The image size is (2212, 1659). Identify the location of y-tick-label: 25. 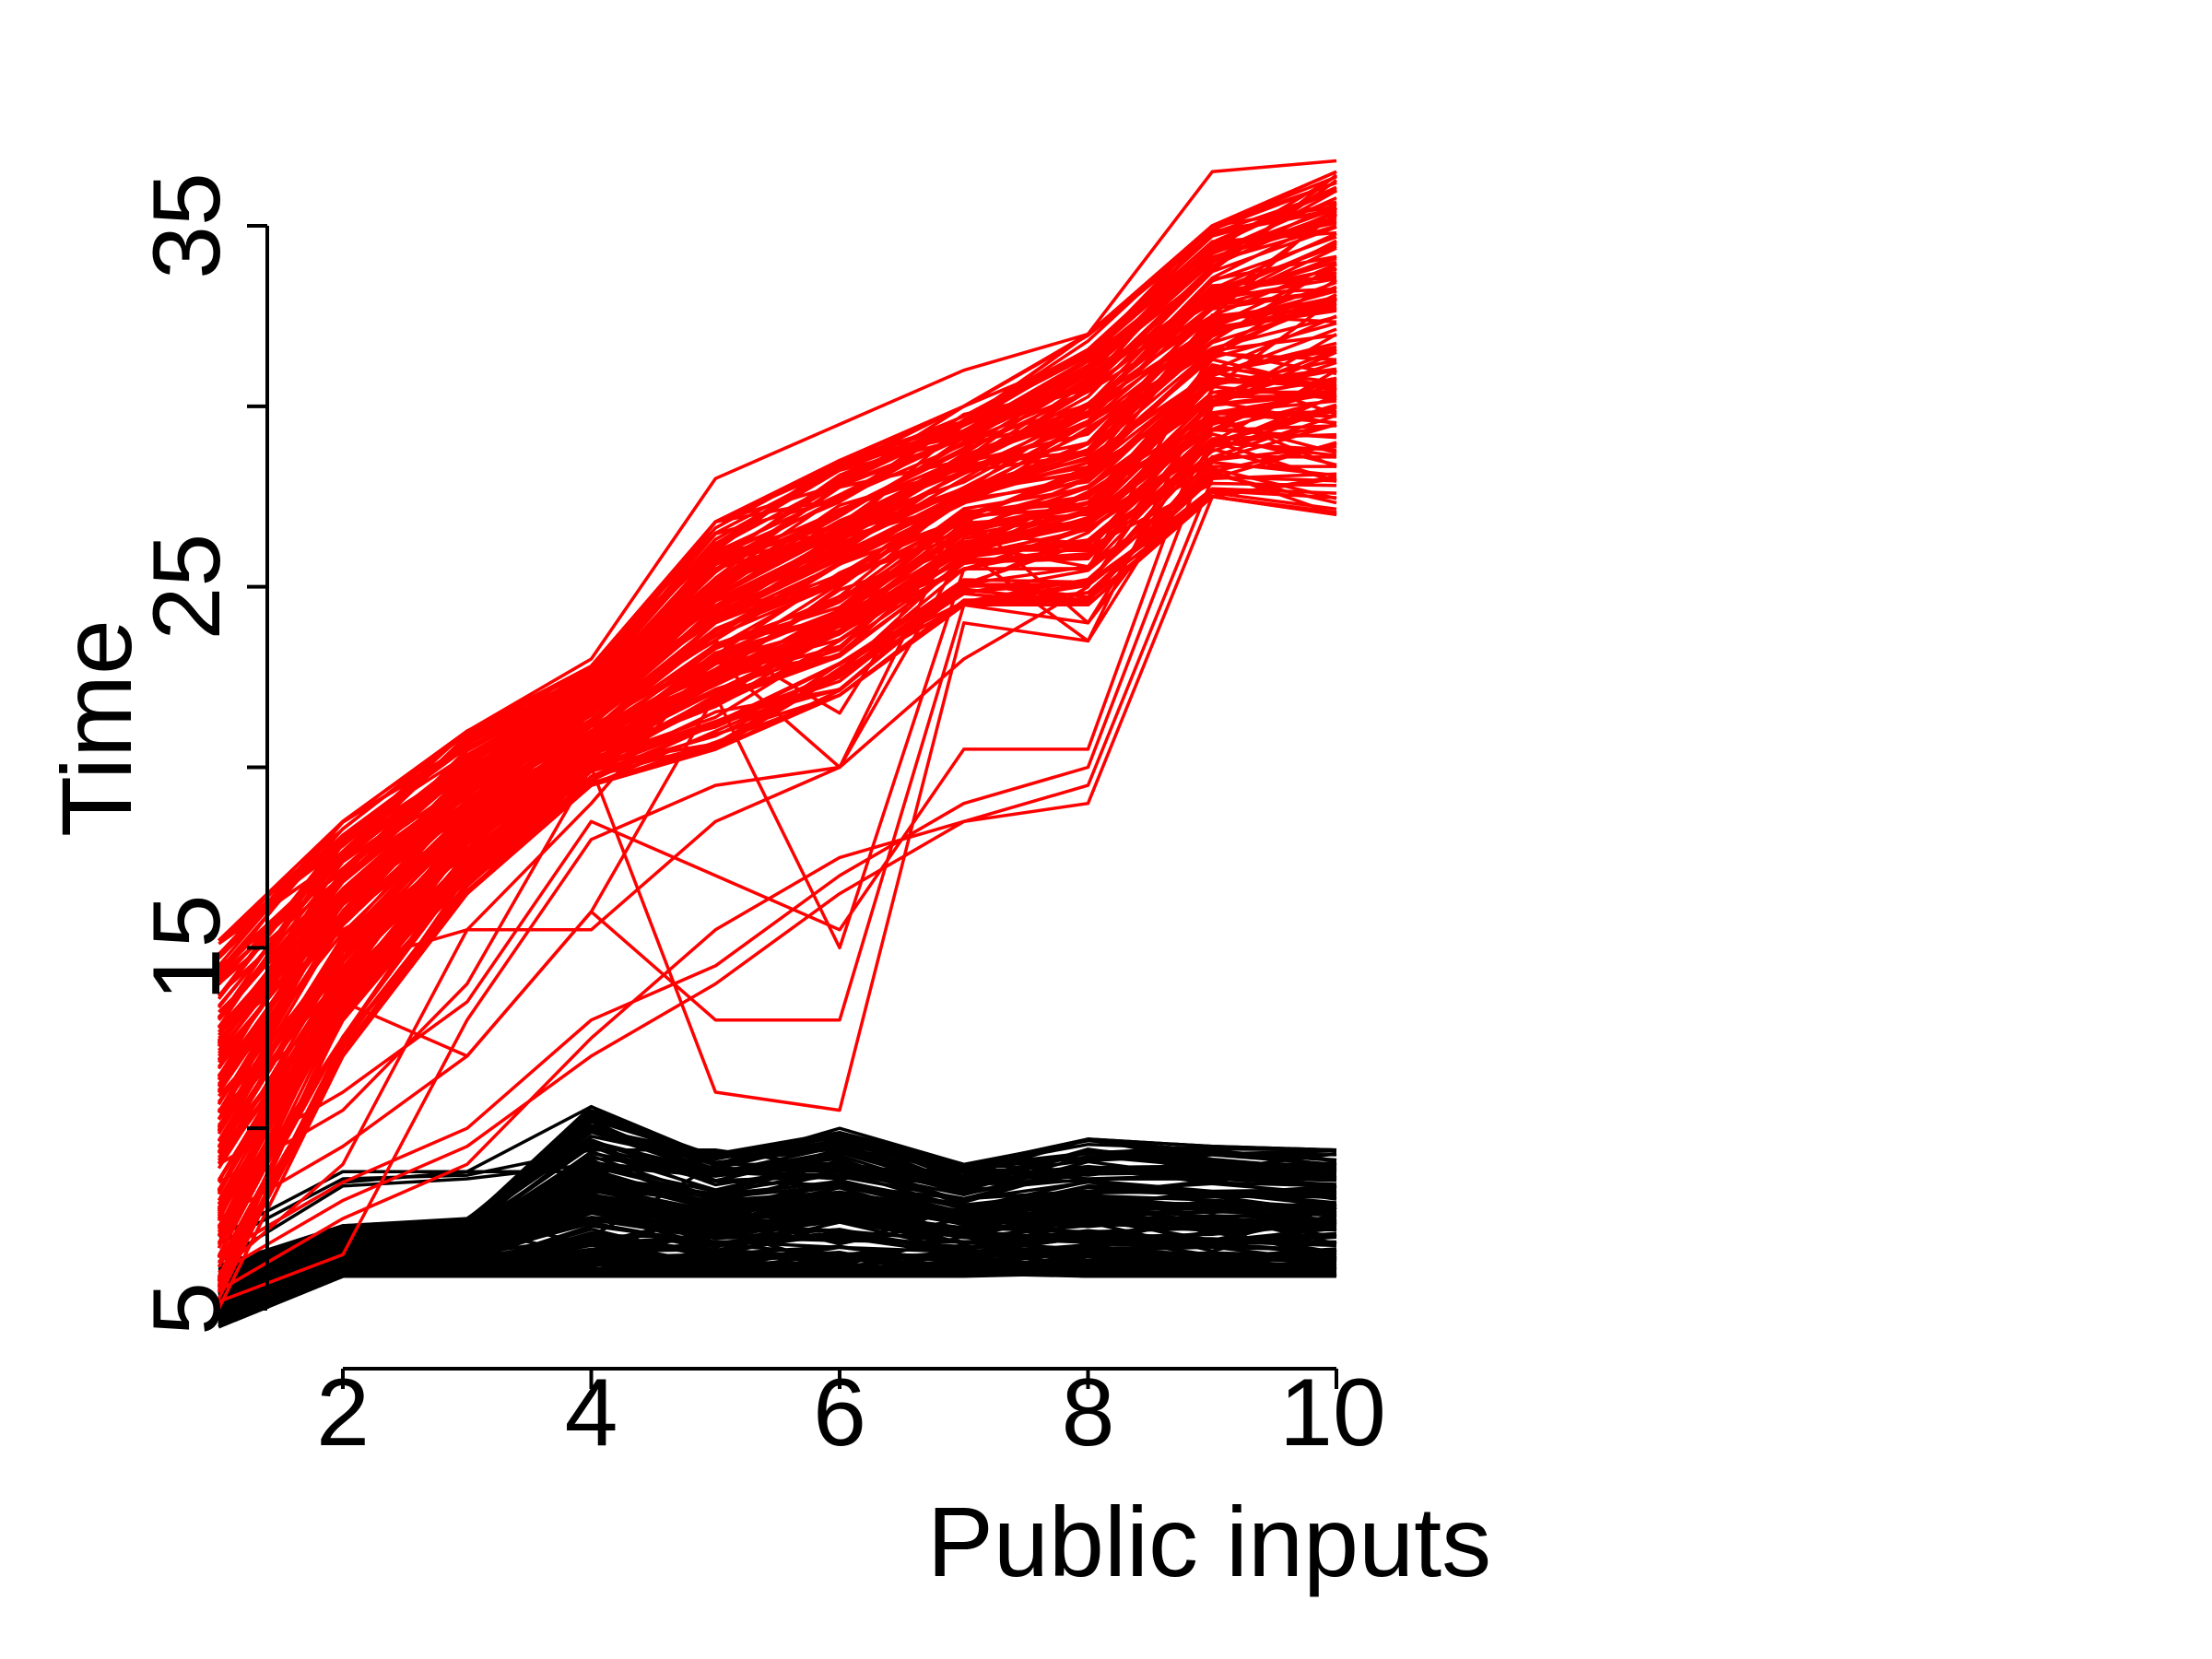
(187, 587).